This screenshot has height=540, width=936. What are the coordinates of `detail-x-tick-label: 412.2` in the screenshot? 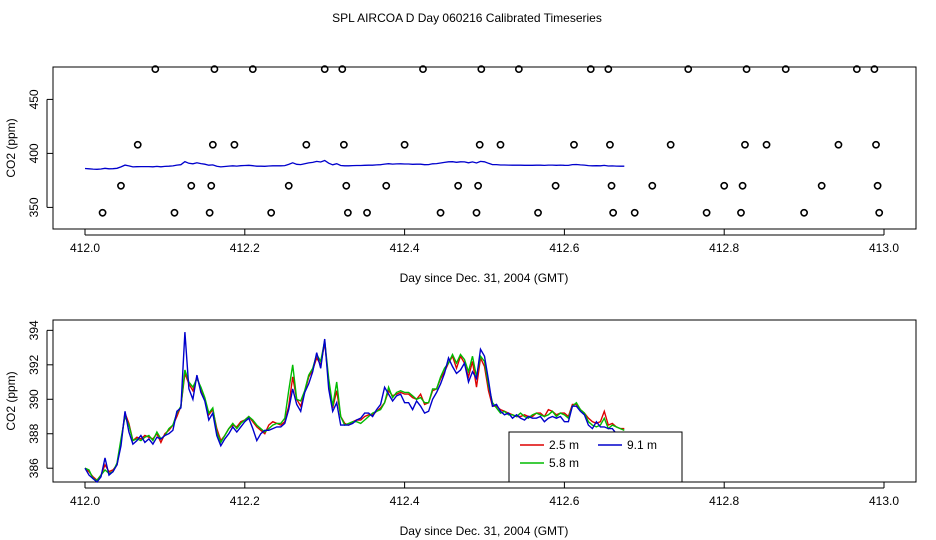 It's located at (245, 501).